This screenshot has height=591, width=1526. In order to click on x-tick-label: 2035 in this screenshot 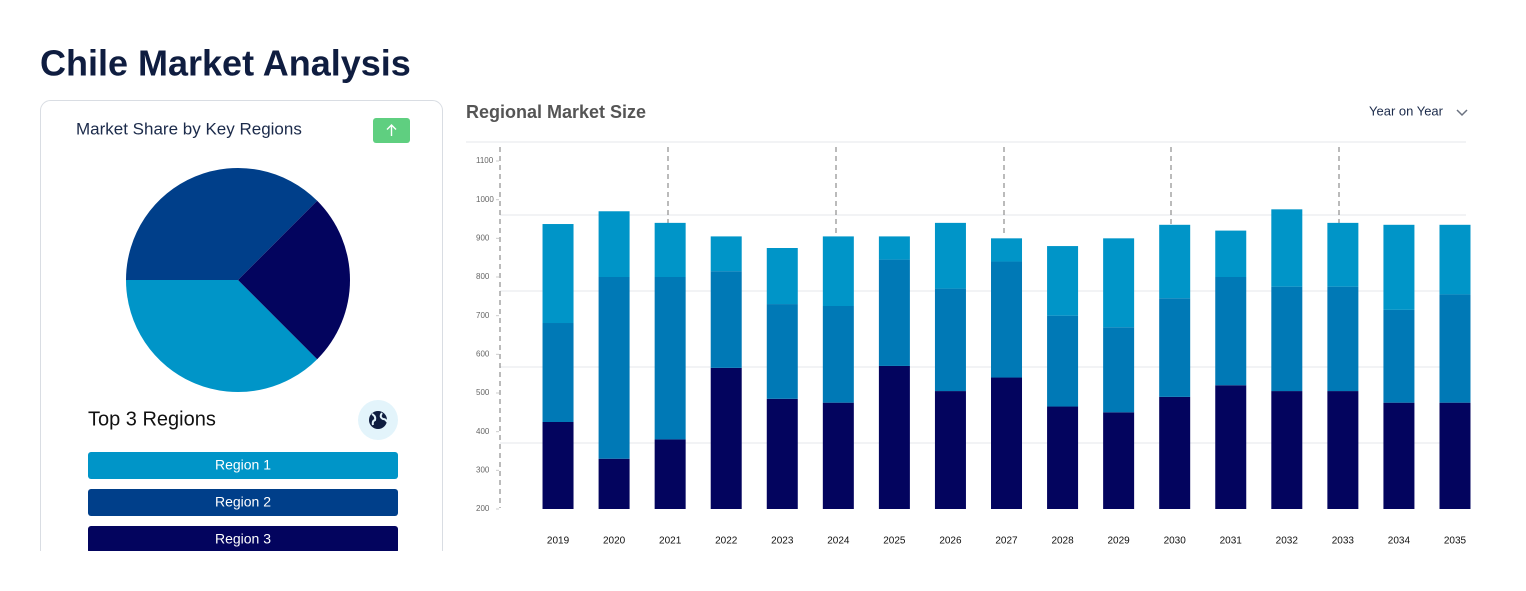, I will do `click(1455, 541)`.